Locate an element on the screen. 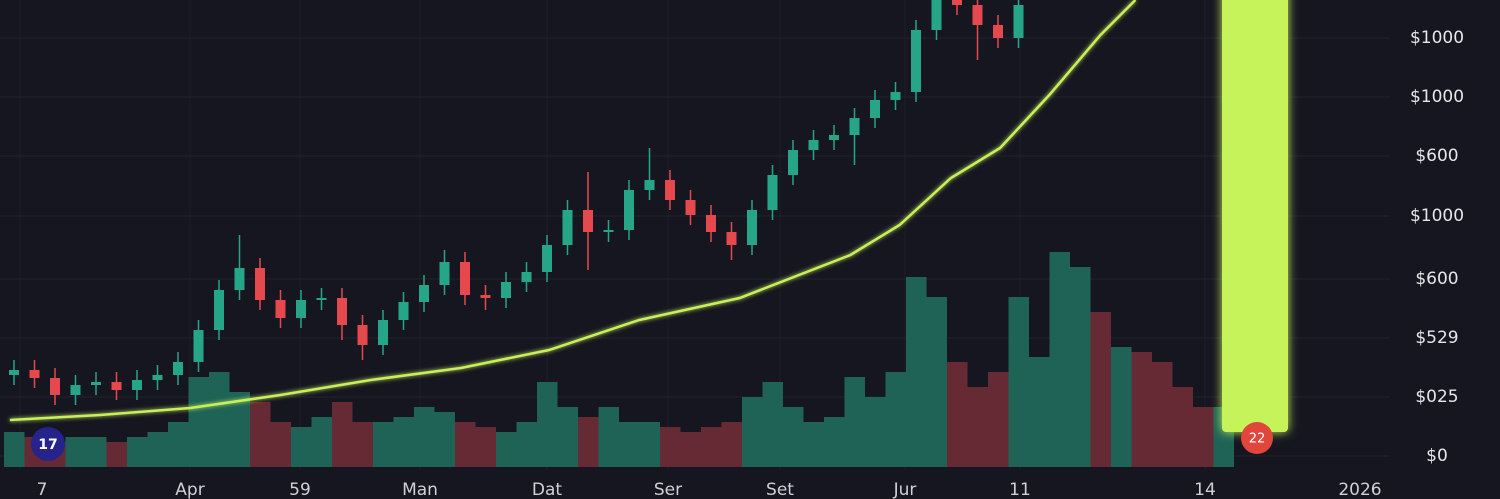  price-badge-text: 22 is located at coordinates (1257, 439).